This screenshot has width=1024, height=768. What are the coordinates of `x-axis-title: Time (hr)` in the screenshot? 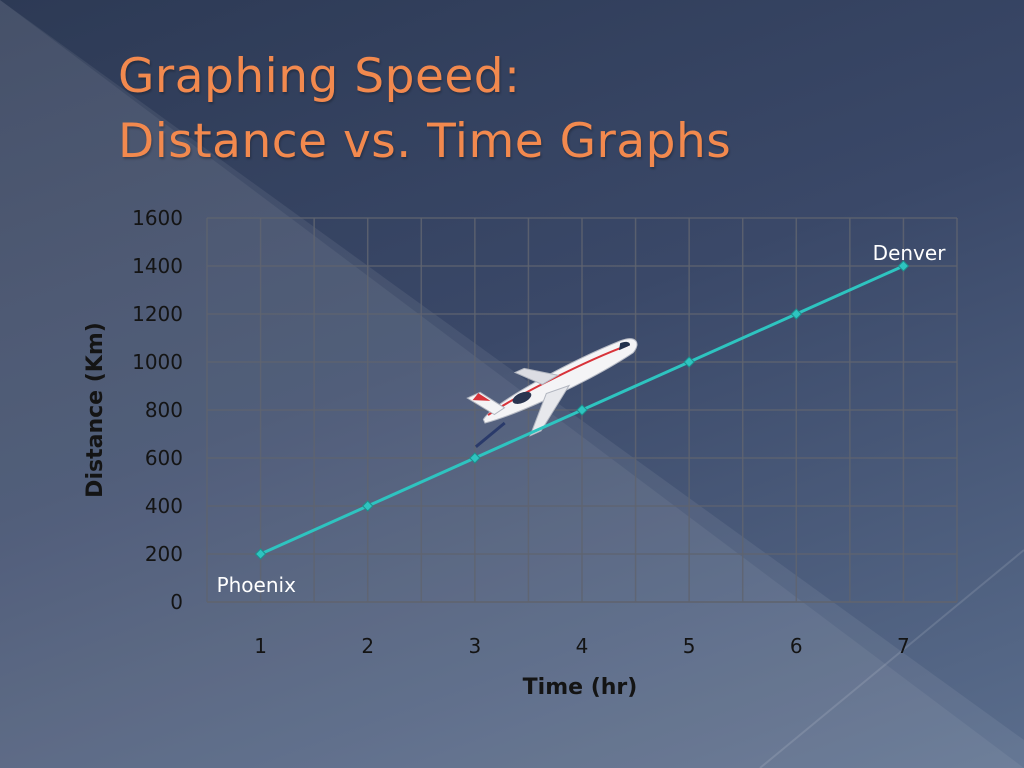 It's located at (580, 687).